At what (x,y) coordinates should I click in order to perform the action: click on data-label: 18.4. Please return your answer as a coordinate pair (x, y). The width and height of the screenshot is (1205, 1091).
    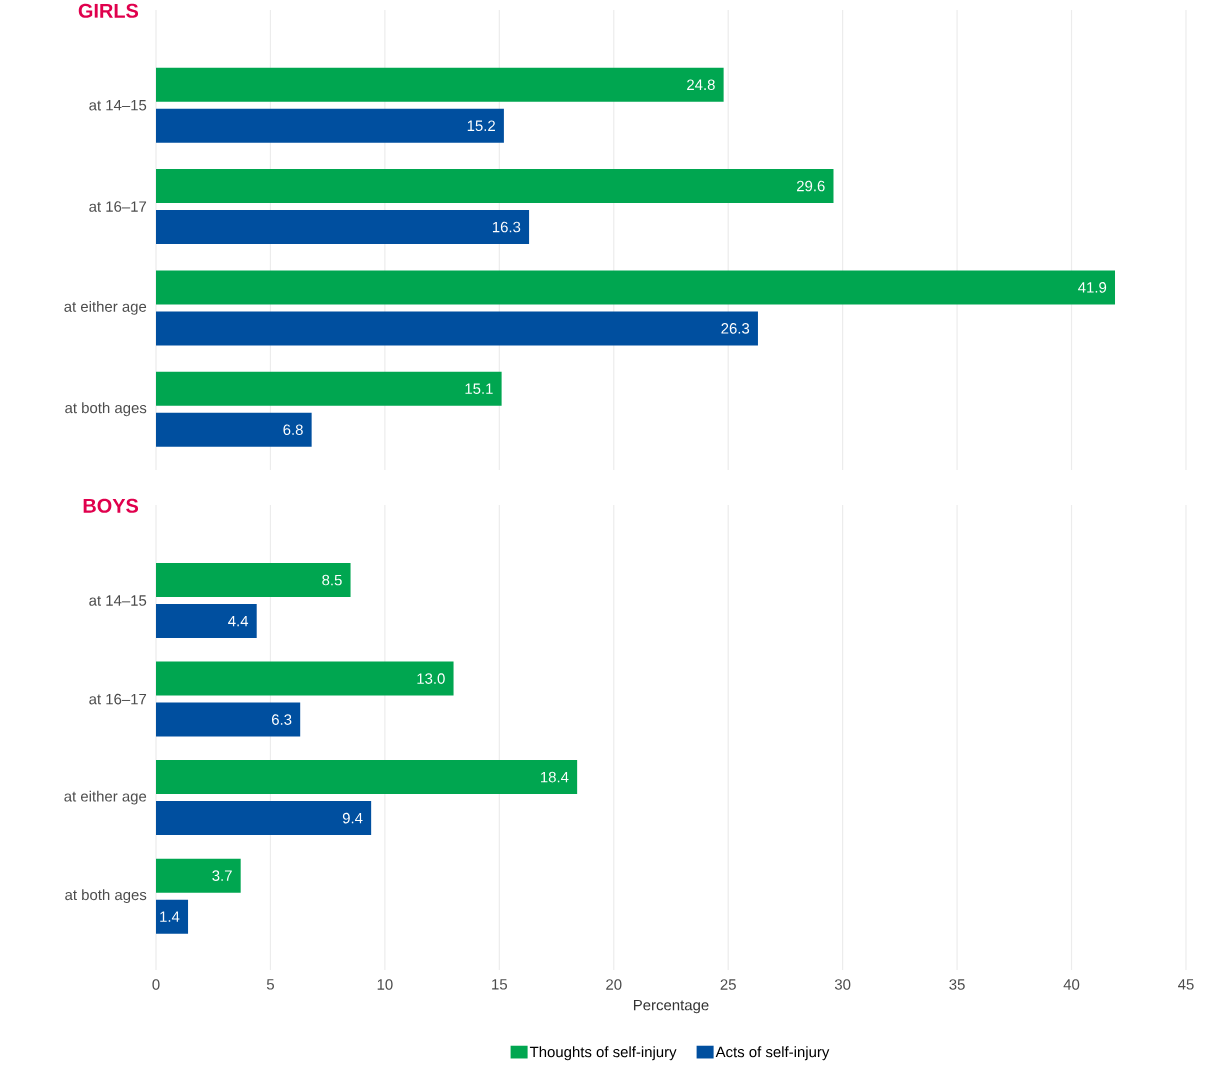
    Looking at the image, I should click on (555, 777).